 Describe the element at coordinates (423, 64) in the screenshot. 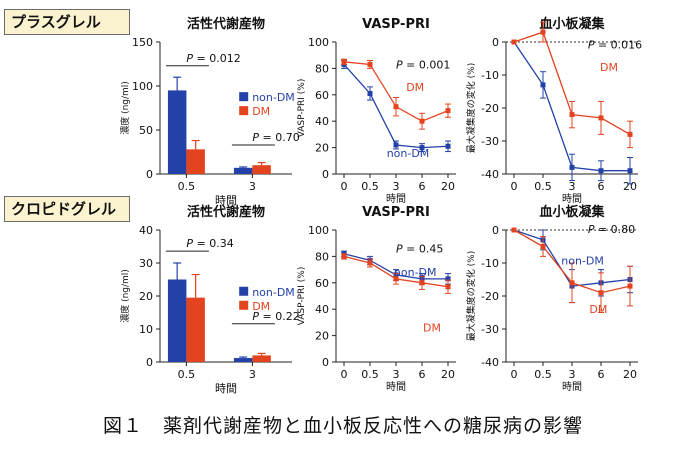

I see `prasugrel-vasp-p-value: P = 0.001` at that location.